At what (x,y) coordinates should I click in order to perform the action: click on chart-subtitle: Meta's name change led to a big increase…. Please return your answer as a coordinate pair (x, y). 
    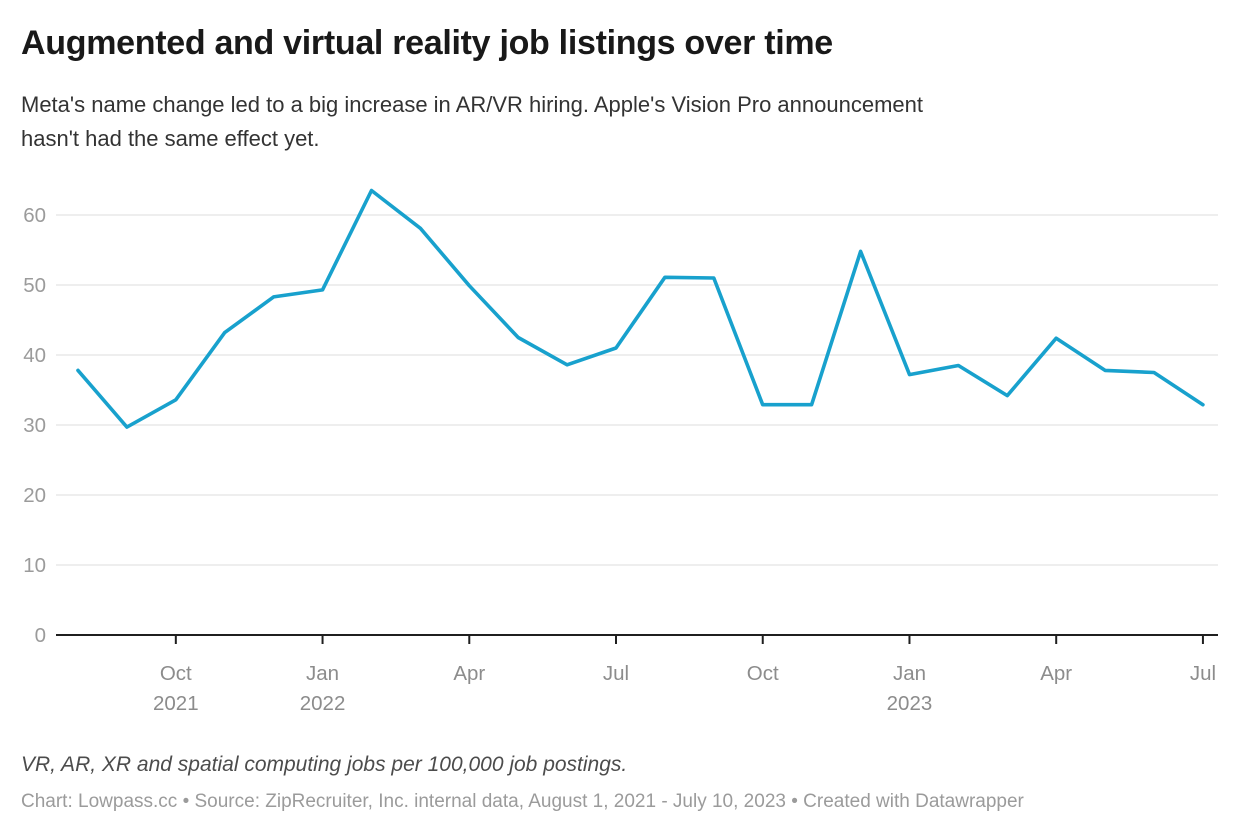
    Looking at the image, I should click on (472, 121).